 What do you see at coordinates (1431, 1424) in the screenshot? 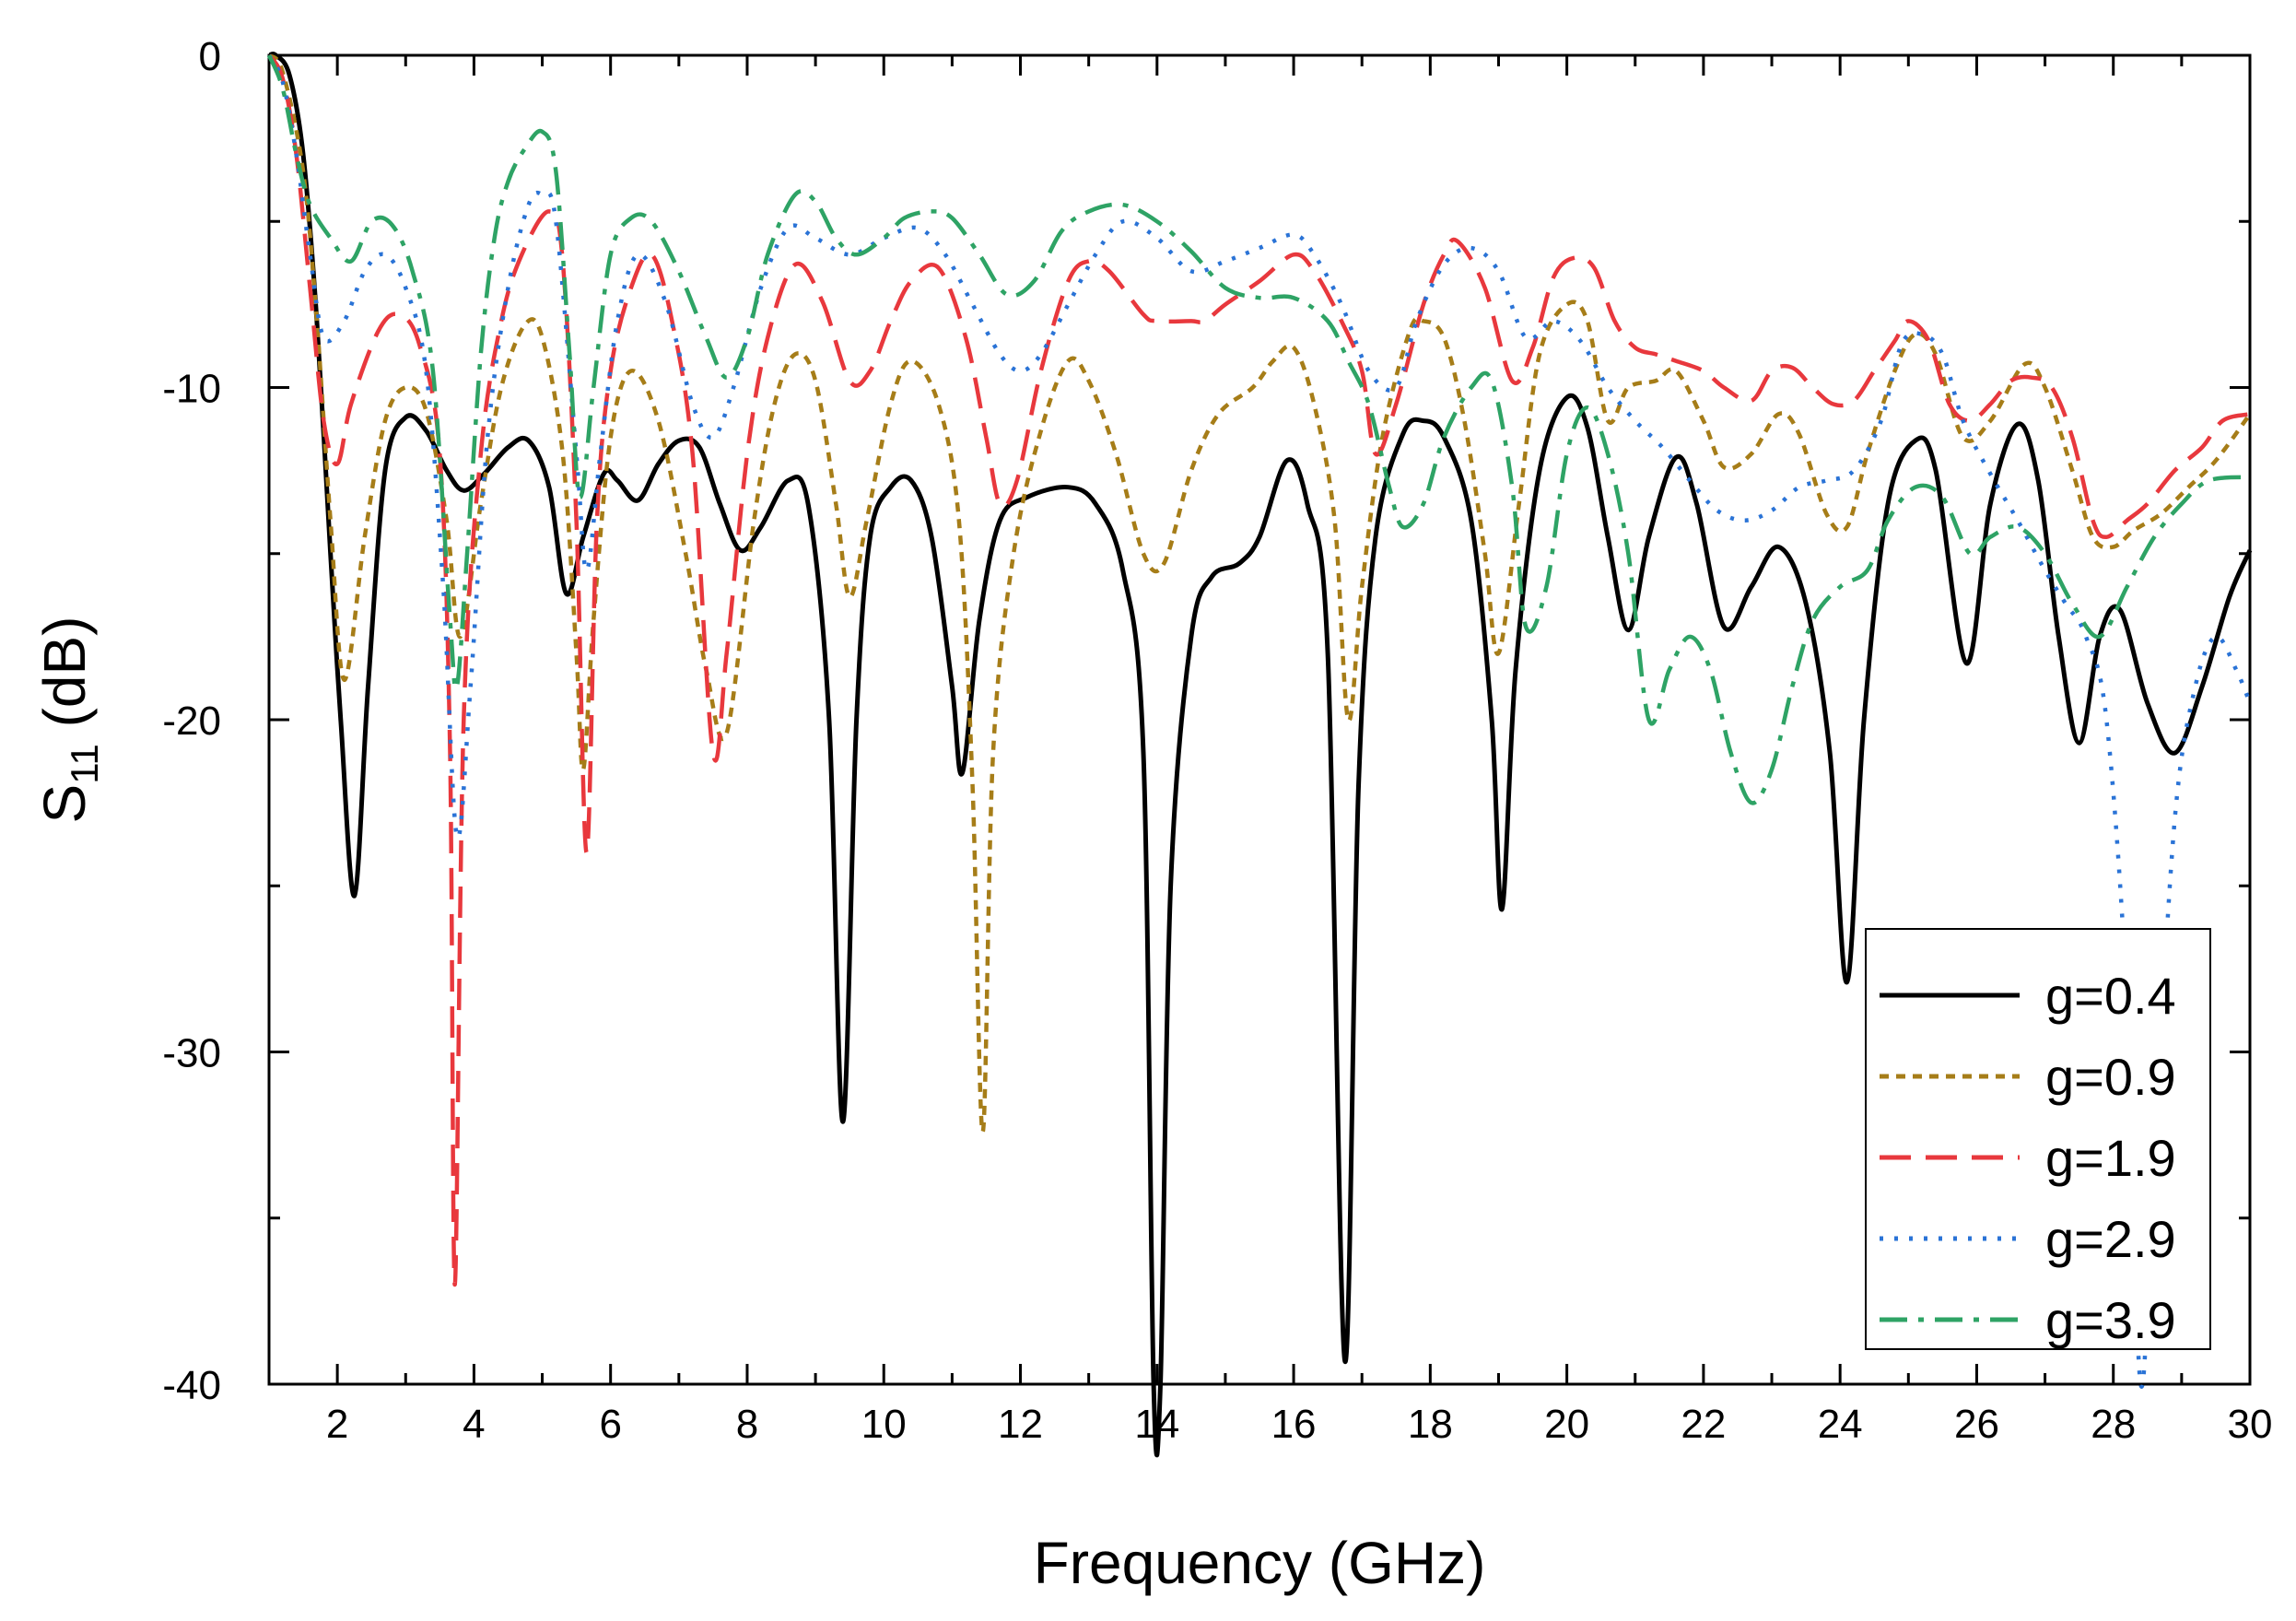
I see `x-tick-label: 18` at bounding box center [1431, 1424].